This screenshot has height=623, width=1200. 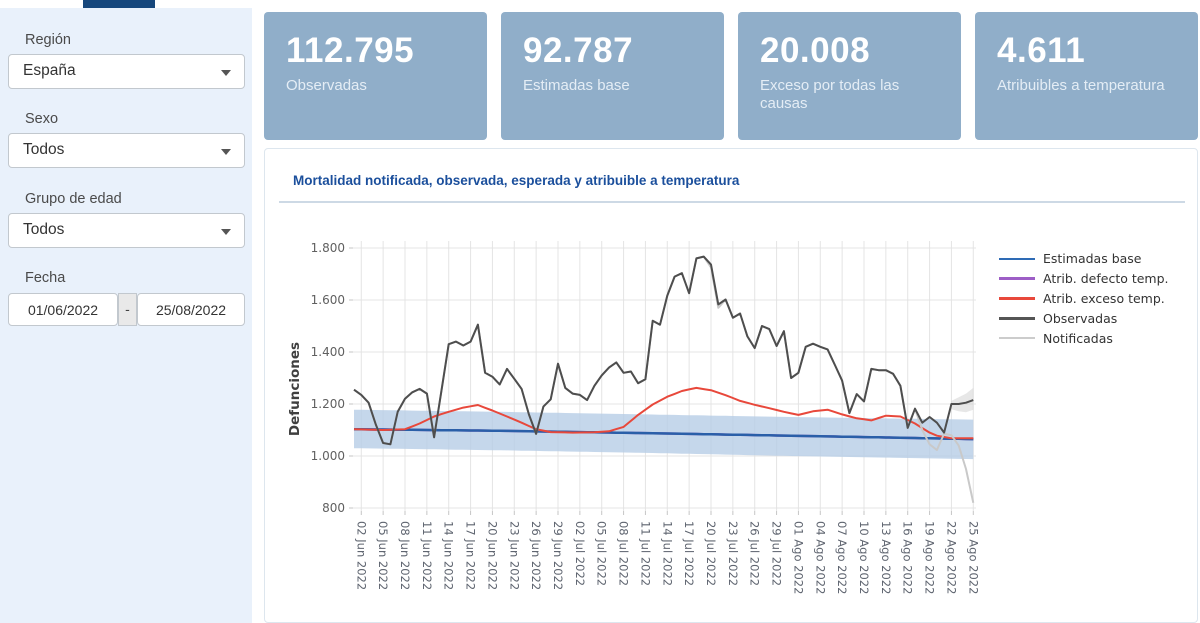 I want to click on stat-value: 20.008, so click(x=815, y=50).